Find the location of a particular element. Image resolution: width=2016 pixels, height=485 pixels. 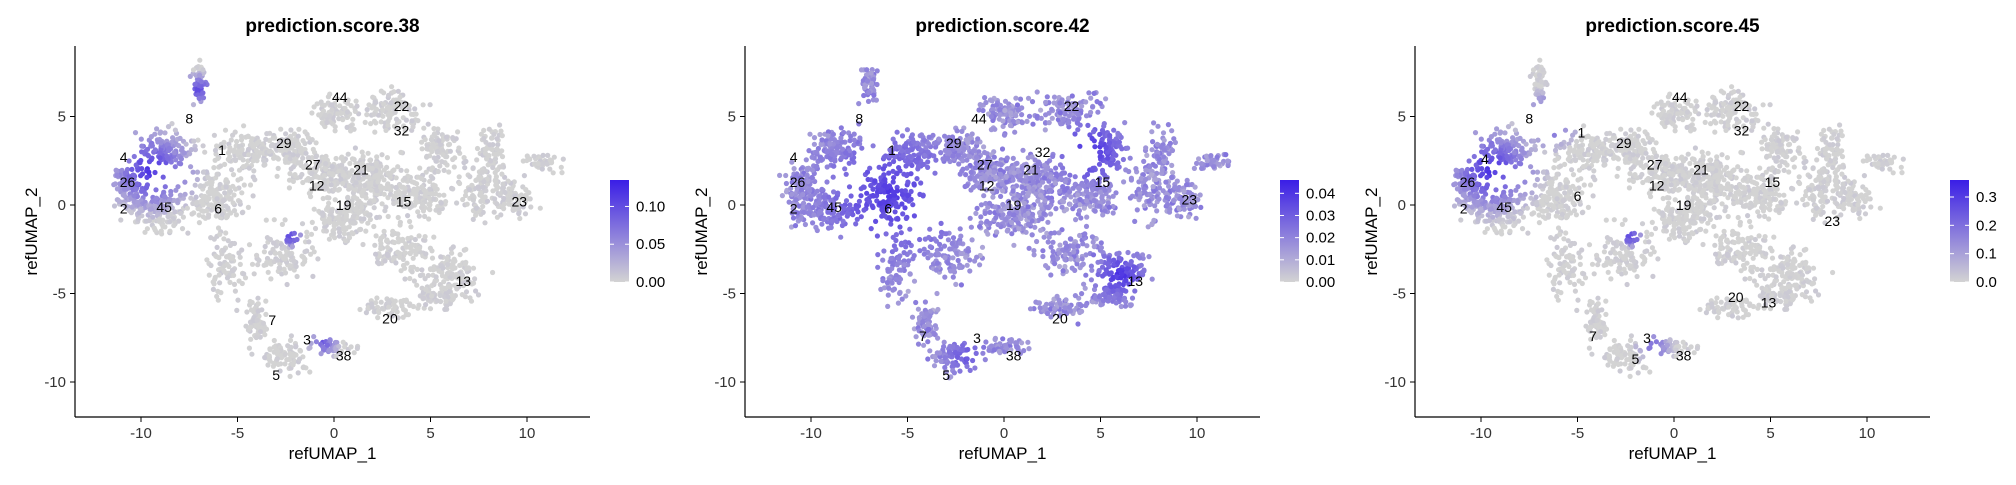

colorbar-tick-label: 0.05 is located at coordinates (650, 244).